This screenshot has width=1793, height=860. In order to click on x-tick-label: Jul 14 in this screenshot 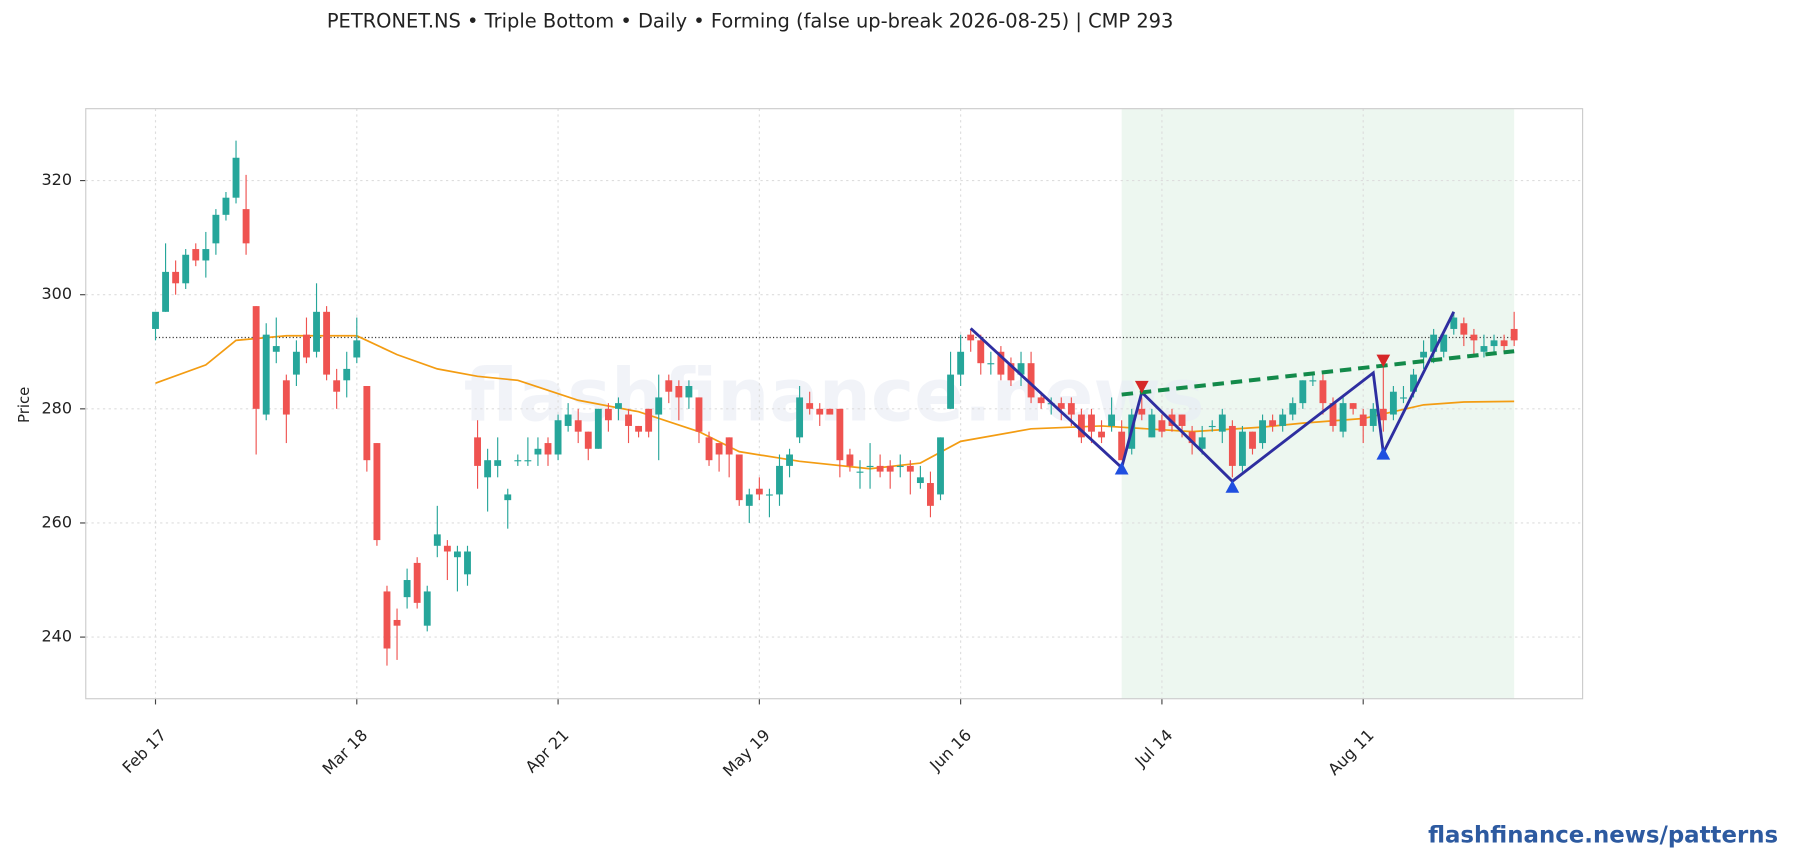, I will do `click(1154, 748)`.